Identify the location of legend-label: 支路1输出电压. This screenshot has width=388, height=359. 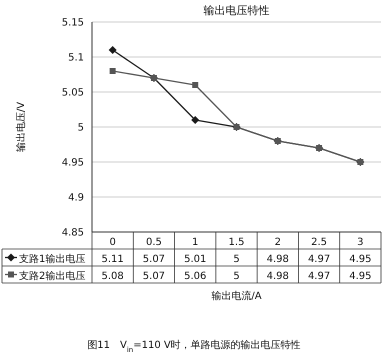
(52, 259).